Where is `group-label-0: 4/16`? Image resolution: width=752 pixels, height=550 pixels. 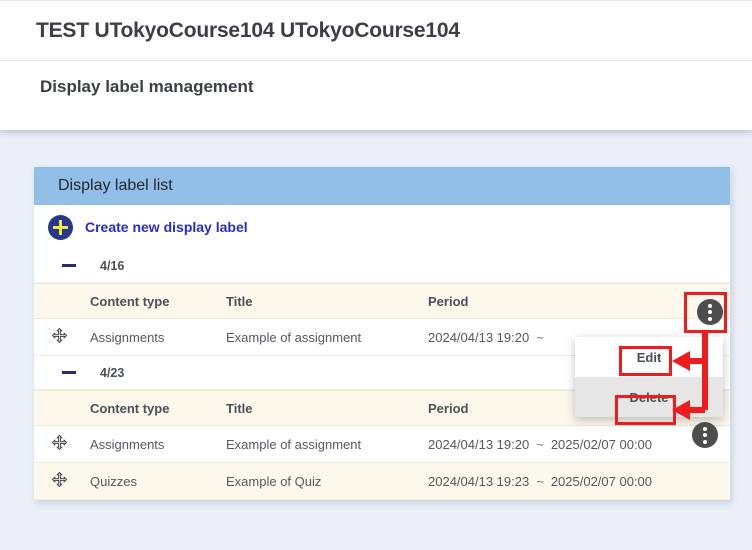
group-label-0: 4/16 is located at coordinates (112, 265).